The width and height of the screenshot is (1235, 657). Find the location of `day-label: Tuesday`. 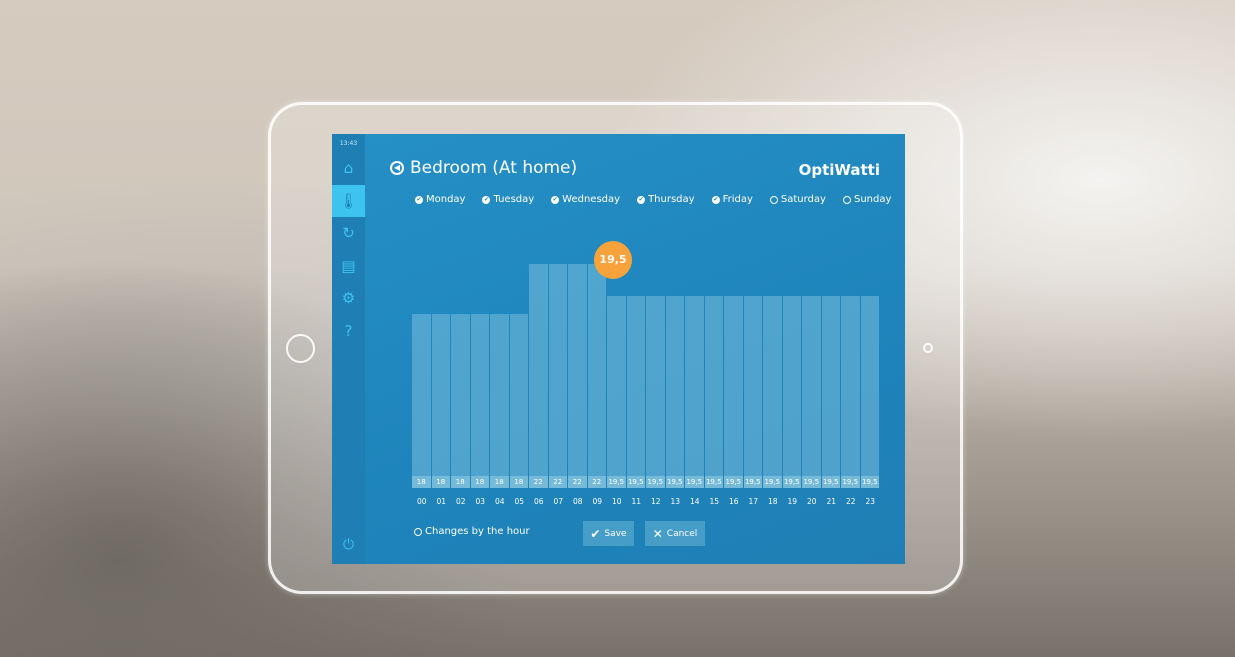

day-label: Tuesday is located at coordinates (514, 199).